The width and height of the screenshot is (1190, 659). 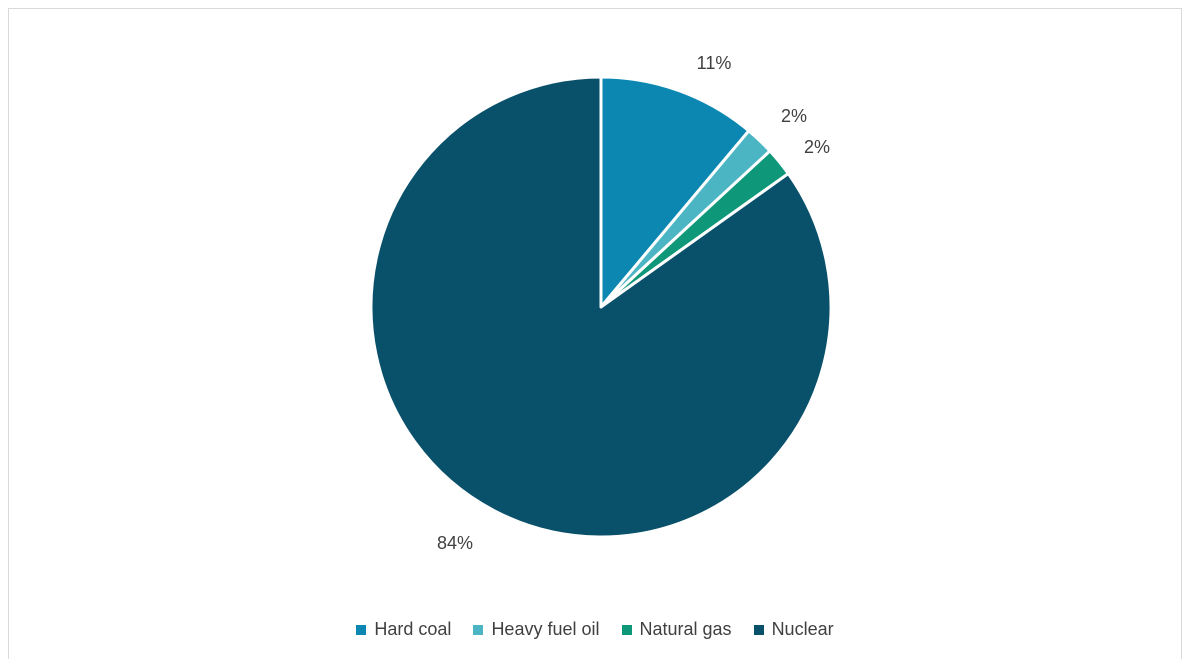 I want to click on legend-item-hard-coal: Hard coal, so click(x=403, y=629).